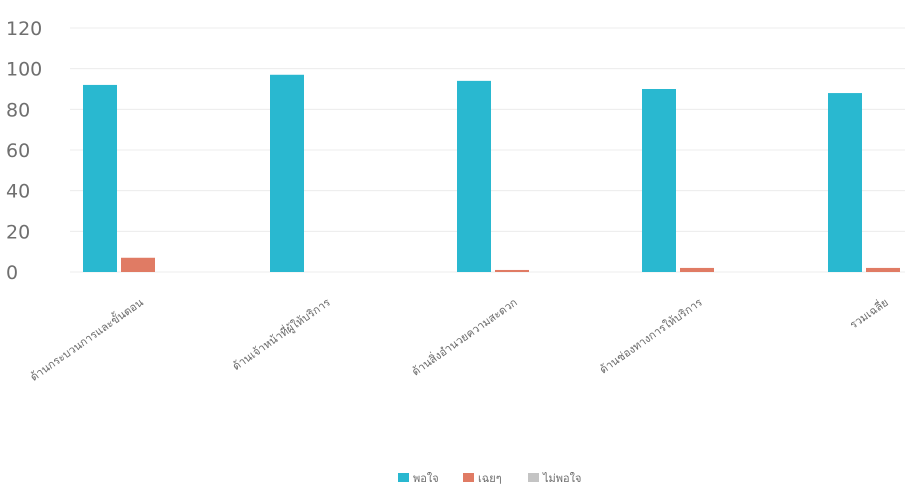 Image resolution: width=910 pixels, height=501 pixels. What do you see at coordinates (24, 29) in the screenshot?
I see `y-tick-label: 120` at bounding box center [24, 29].